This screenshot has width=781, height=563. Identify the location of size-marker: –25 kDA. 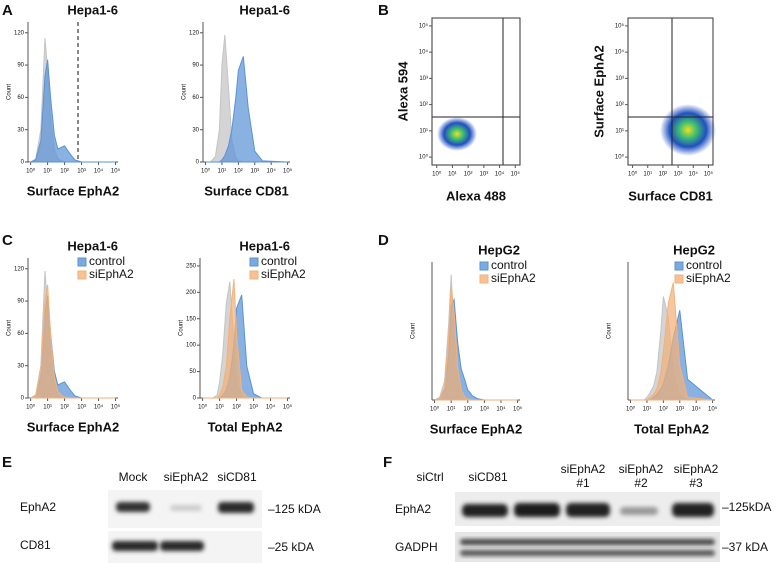
(291, 547).